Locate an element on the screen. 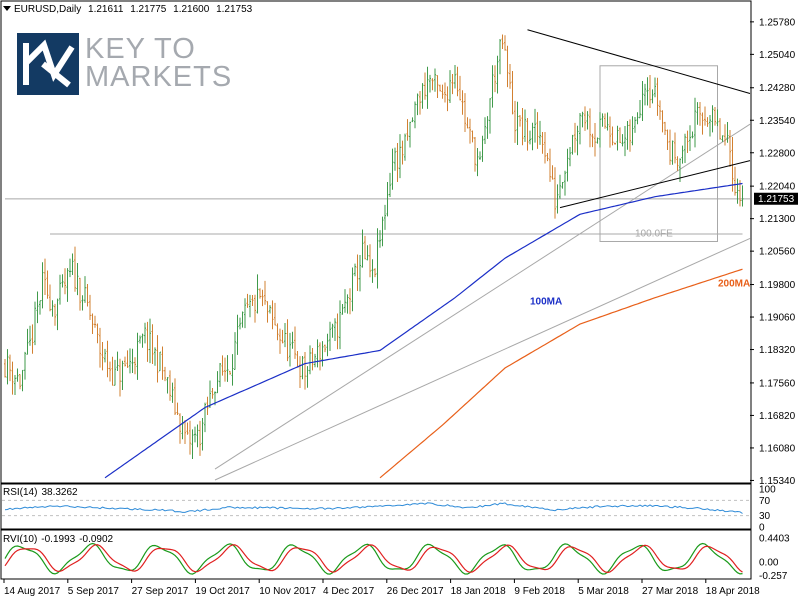  price-tick-label: 1.22800 is located at coordinates (777, 153).